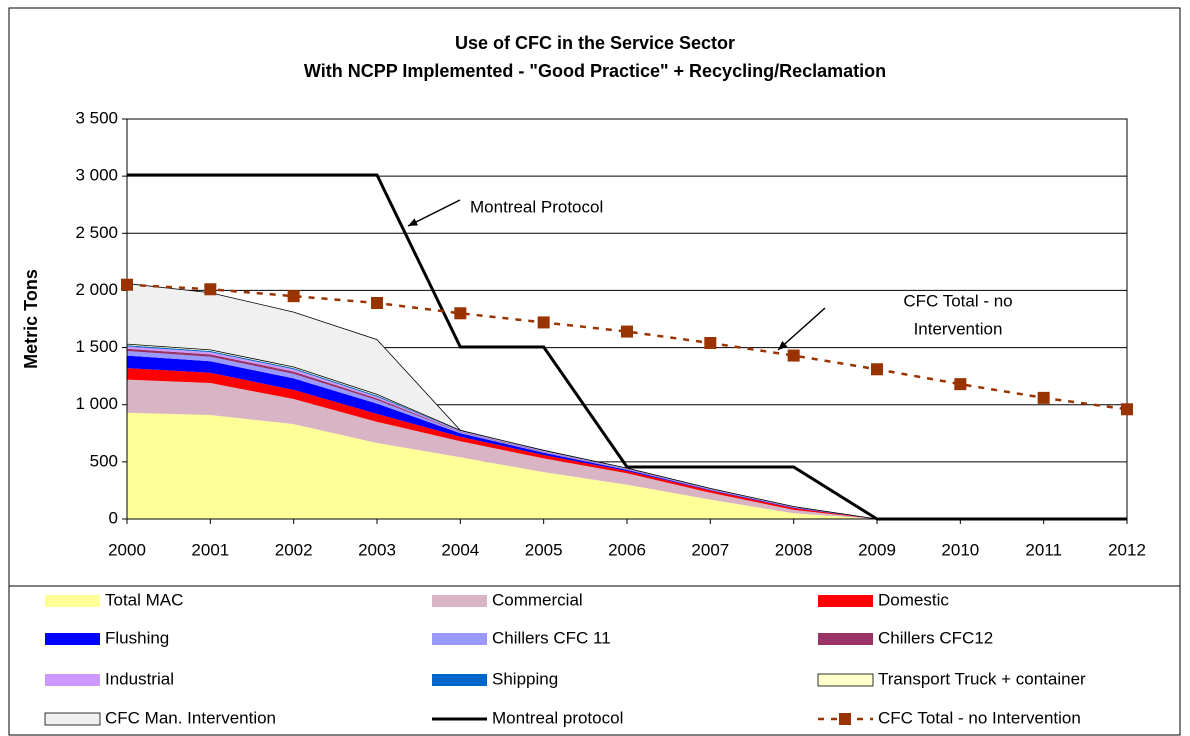  What do you see at coordinates (96, 232) in the screenshot?
I see `y-tick-label: 2 500` at bounding box center [96, 232].